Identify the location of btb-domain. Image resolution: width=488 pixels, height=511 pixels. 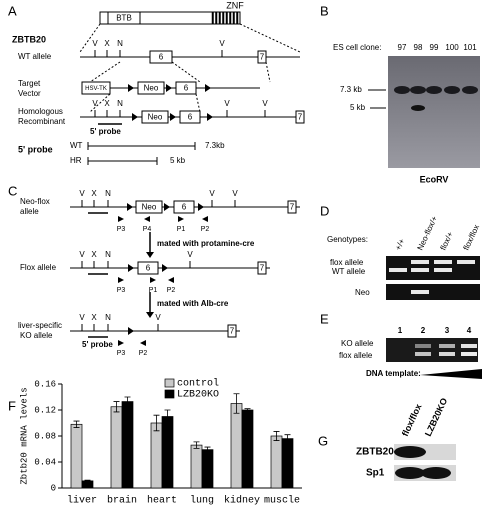
(124, 18).